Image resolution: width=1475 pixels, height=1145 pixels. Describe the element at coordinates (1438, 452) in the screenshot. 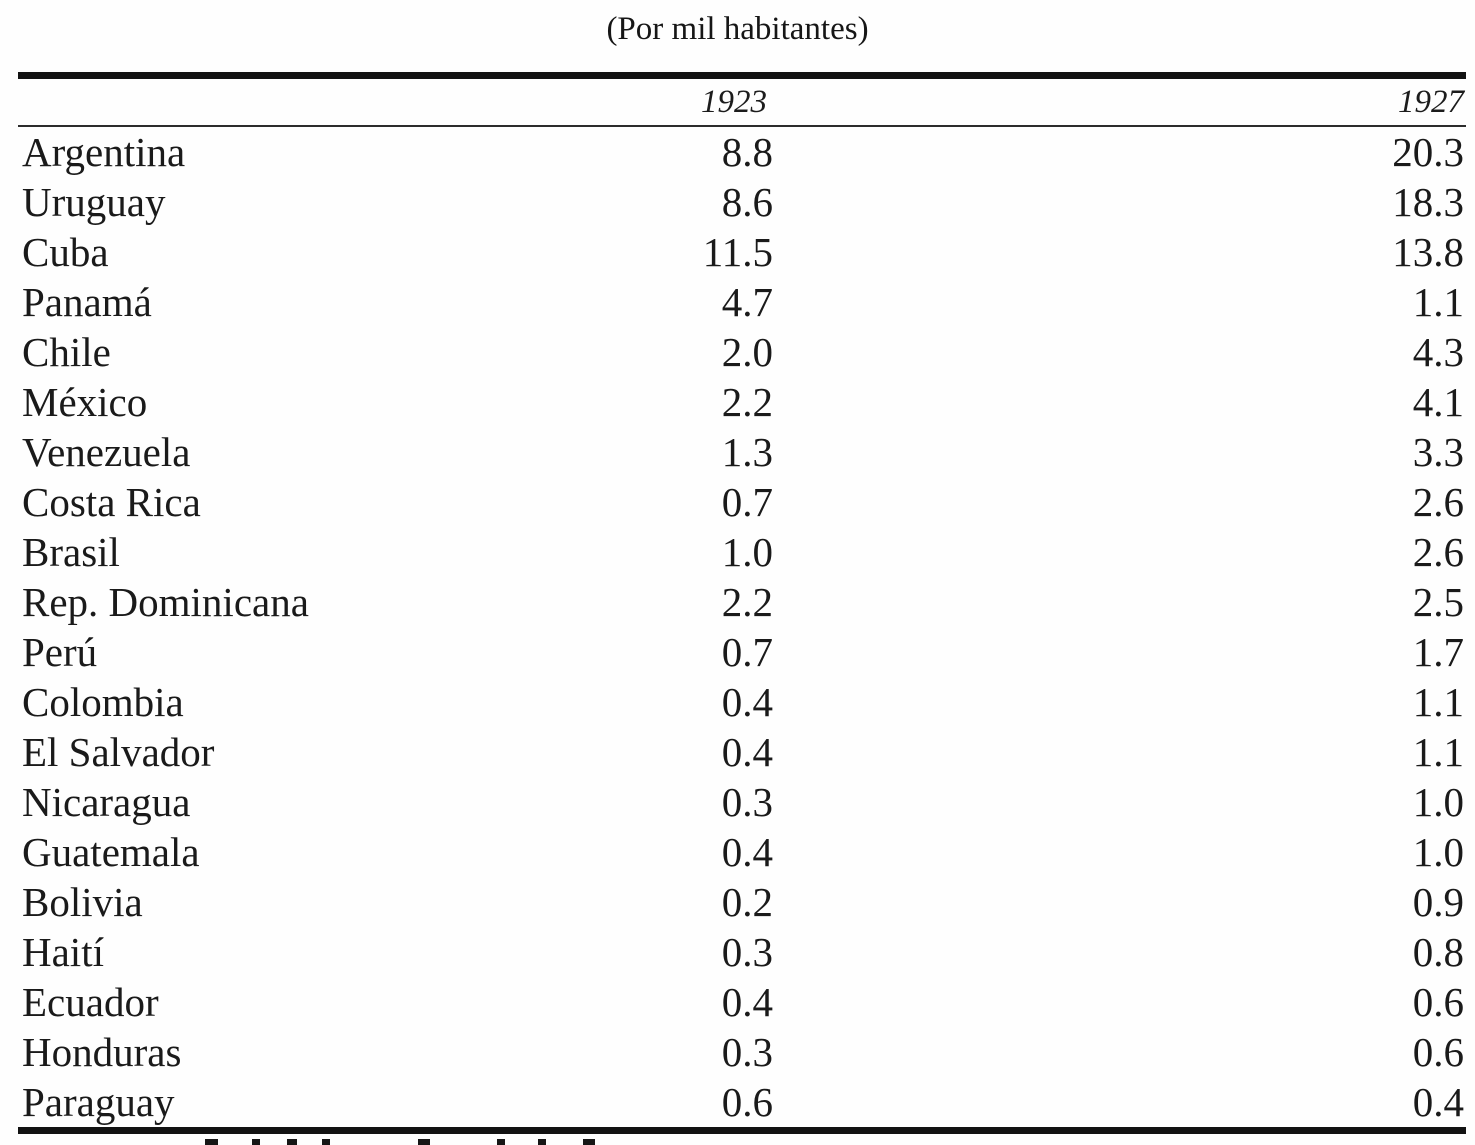

I see `value-1927: 3.3` at that location.